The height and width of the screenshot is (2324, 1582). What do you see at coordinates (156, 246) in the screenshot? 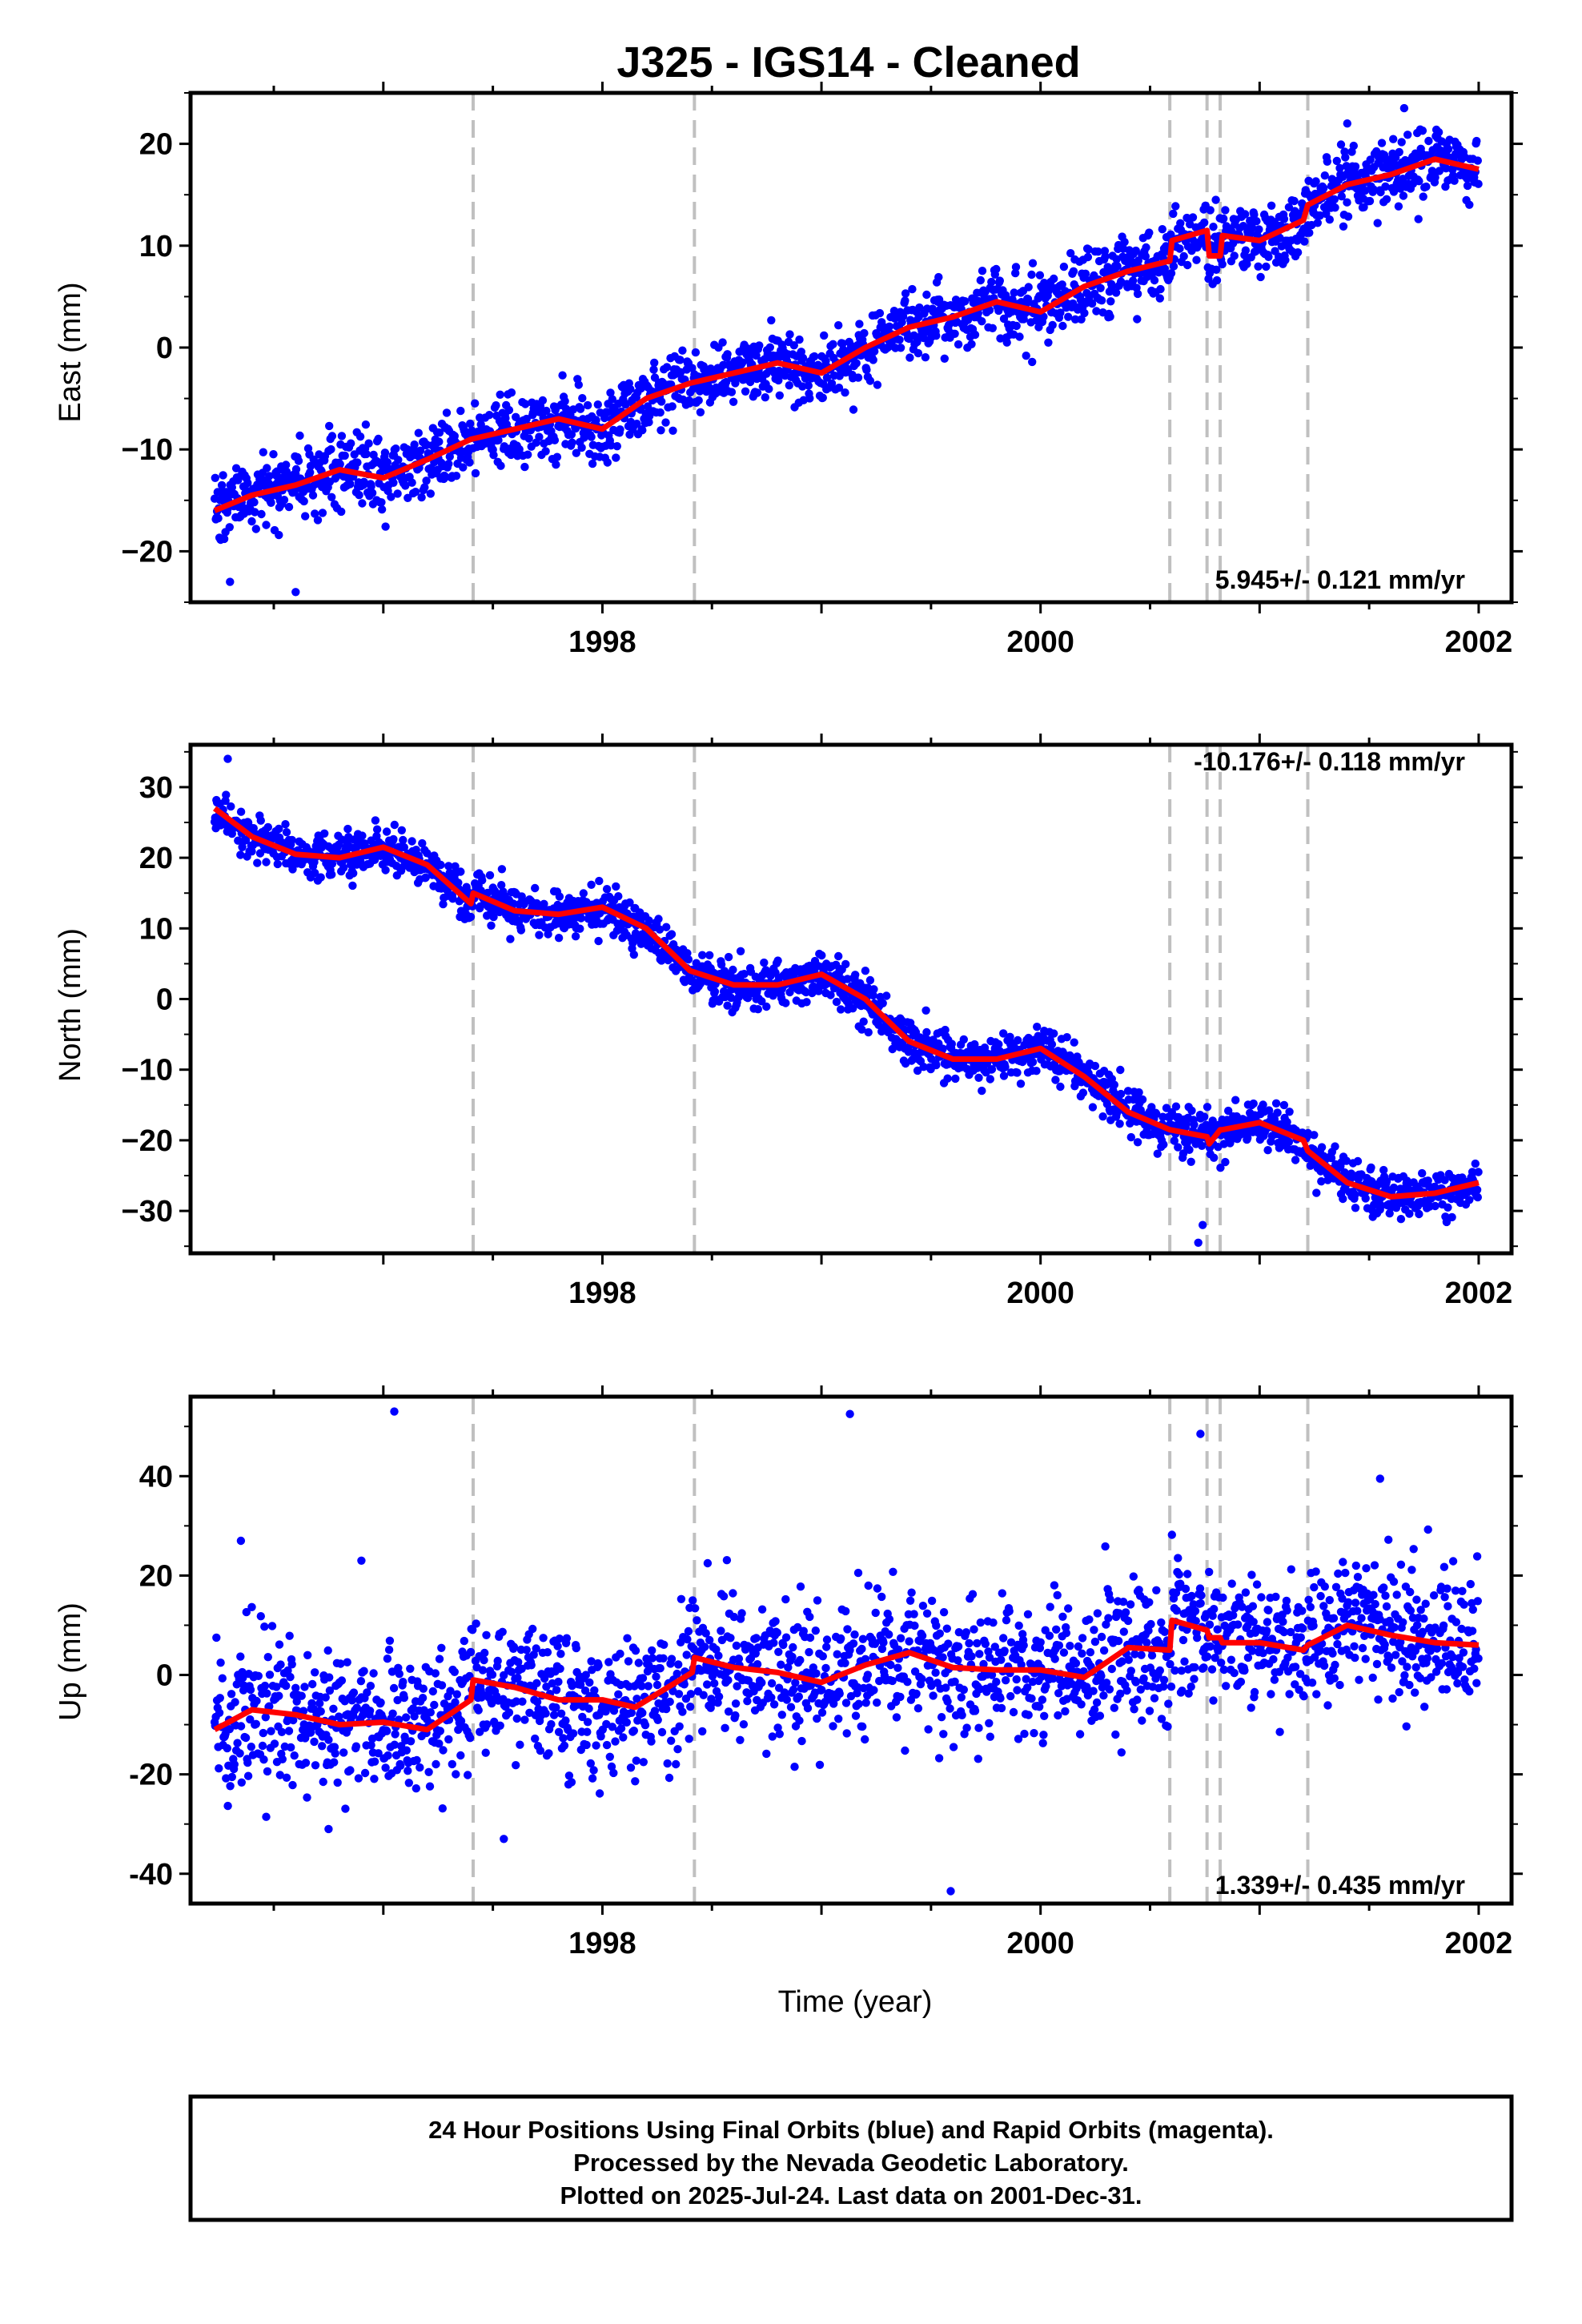
I see `east-ytick-label: 10` at bounding box center [156, 246].